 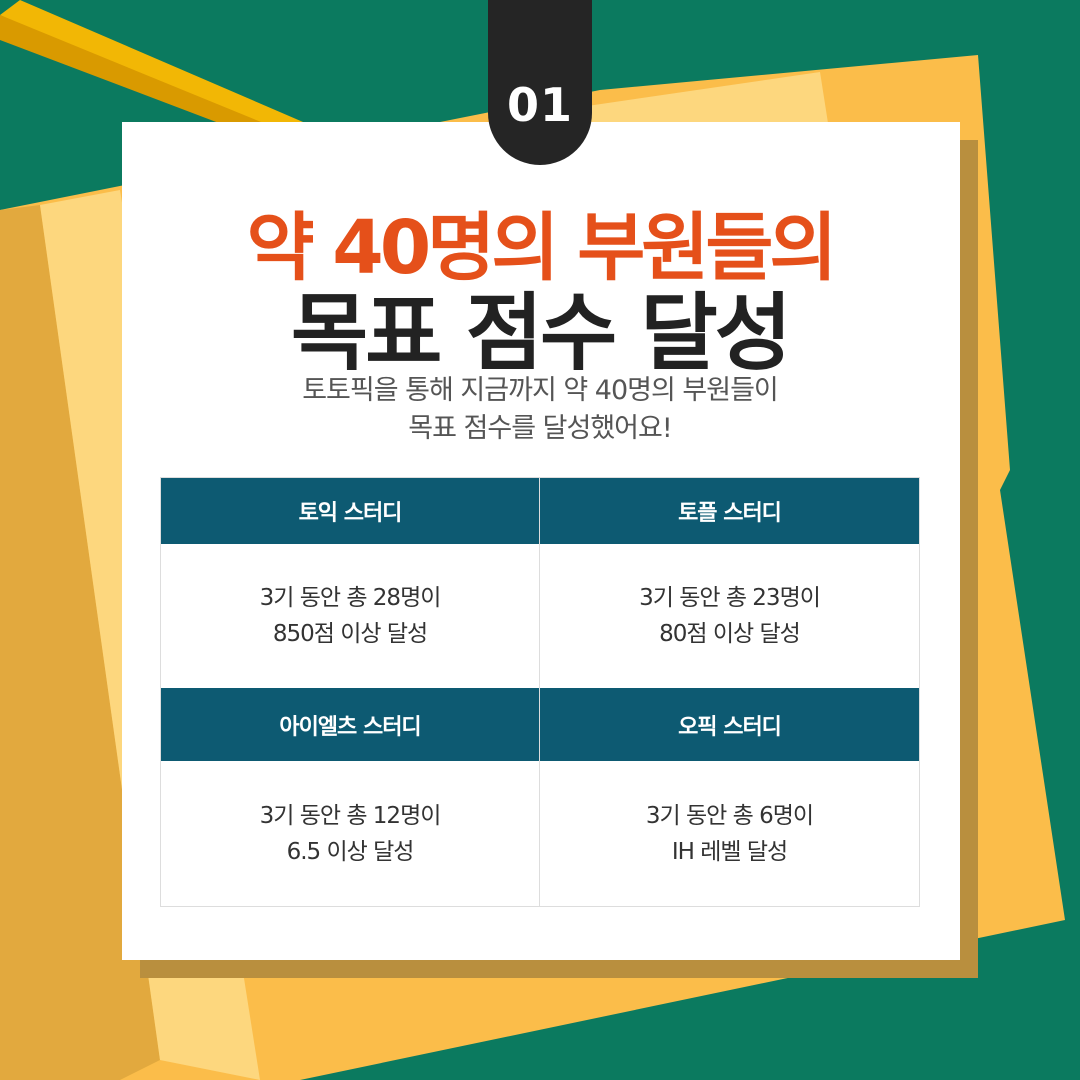 I want to click on header-toefl: 토플 스터디, so click(x=729, y=511).